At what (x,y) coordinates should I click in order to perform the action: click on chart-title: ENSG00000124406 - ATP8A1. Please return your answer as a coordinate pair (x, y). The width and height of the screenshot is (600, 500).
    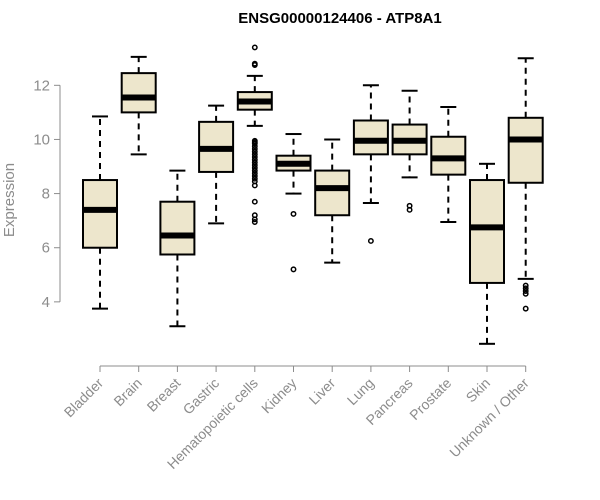
    Looking at the image, I should click on (339, 18).